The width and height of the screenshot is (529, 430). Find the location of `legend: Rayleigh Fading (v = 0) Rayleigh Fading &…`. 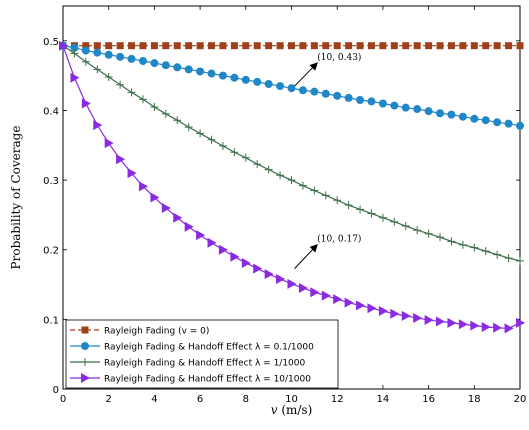

legend: Rayleigh Fading (v = 0) Rayleigh Fading &… is located at coordinates (202, 354).